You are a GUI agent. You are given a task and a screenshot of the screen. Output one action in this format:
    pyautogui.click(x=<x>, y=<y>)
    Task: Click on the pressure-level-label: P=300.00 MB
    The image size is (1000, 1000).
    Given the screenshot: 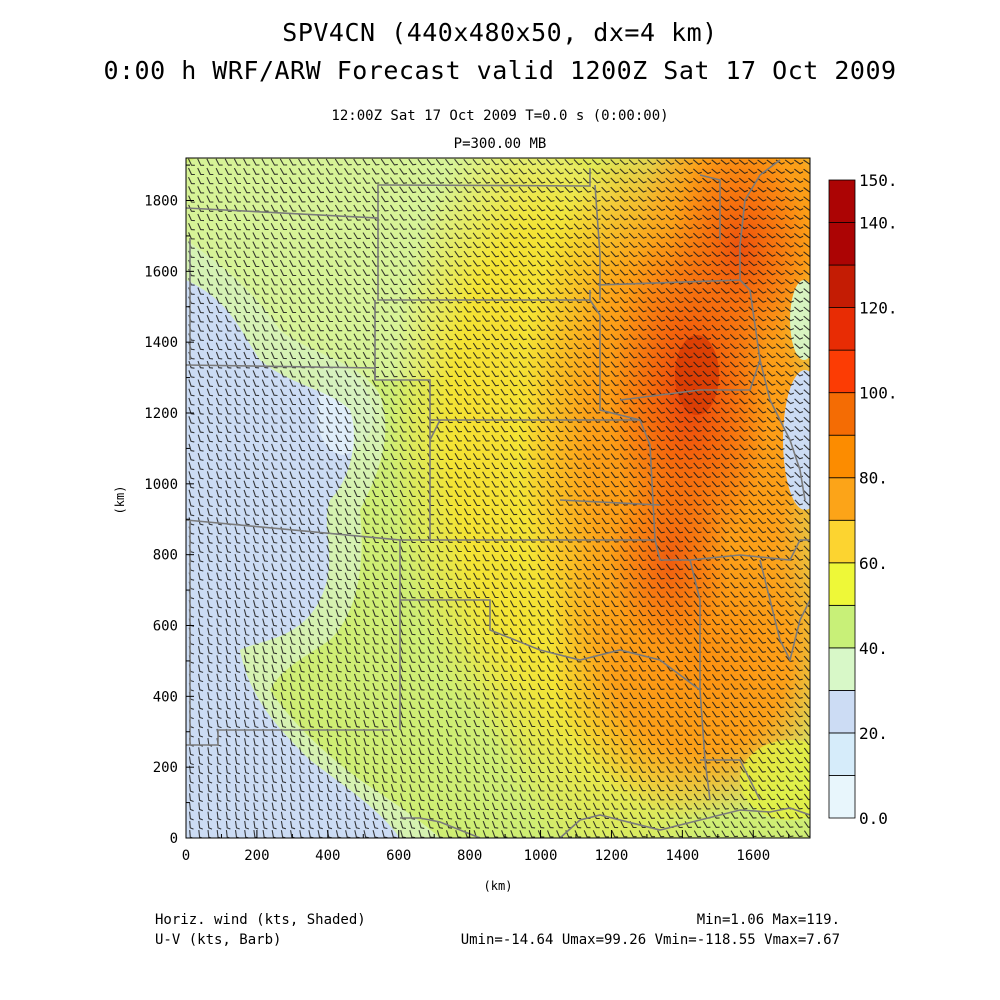 What is the action you would take?
    pyautogui.click(x=500, y=144)
    